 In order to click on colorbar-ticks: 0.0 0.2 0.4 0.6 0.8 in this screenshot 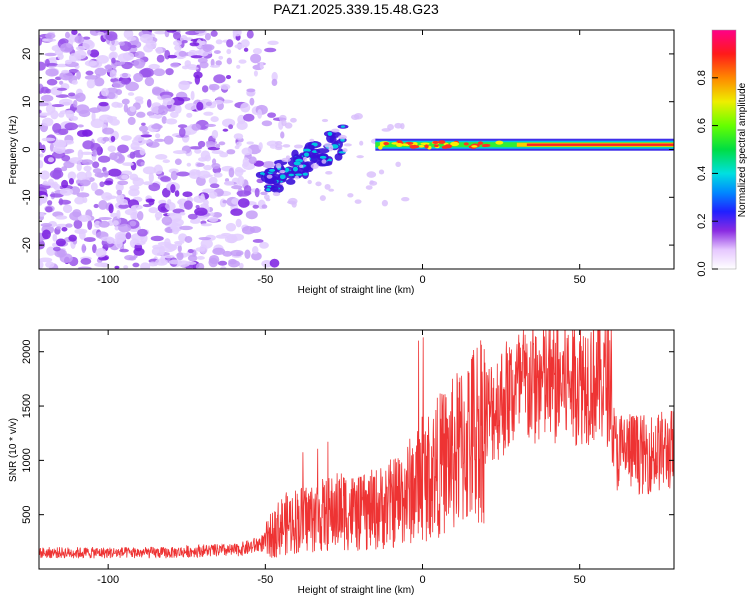, I will do `click(707, 173)`.